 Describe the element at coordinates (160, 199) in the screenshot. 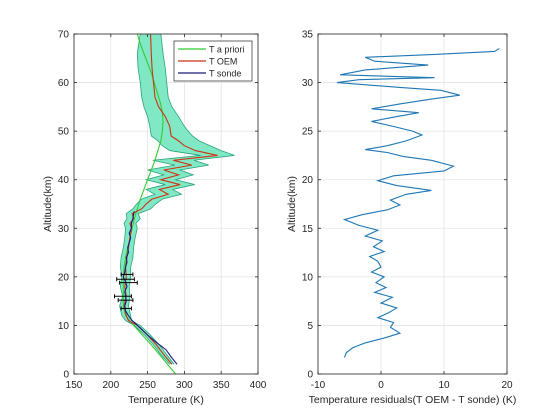

I see `band-lower-edge` at that location.